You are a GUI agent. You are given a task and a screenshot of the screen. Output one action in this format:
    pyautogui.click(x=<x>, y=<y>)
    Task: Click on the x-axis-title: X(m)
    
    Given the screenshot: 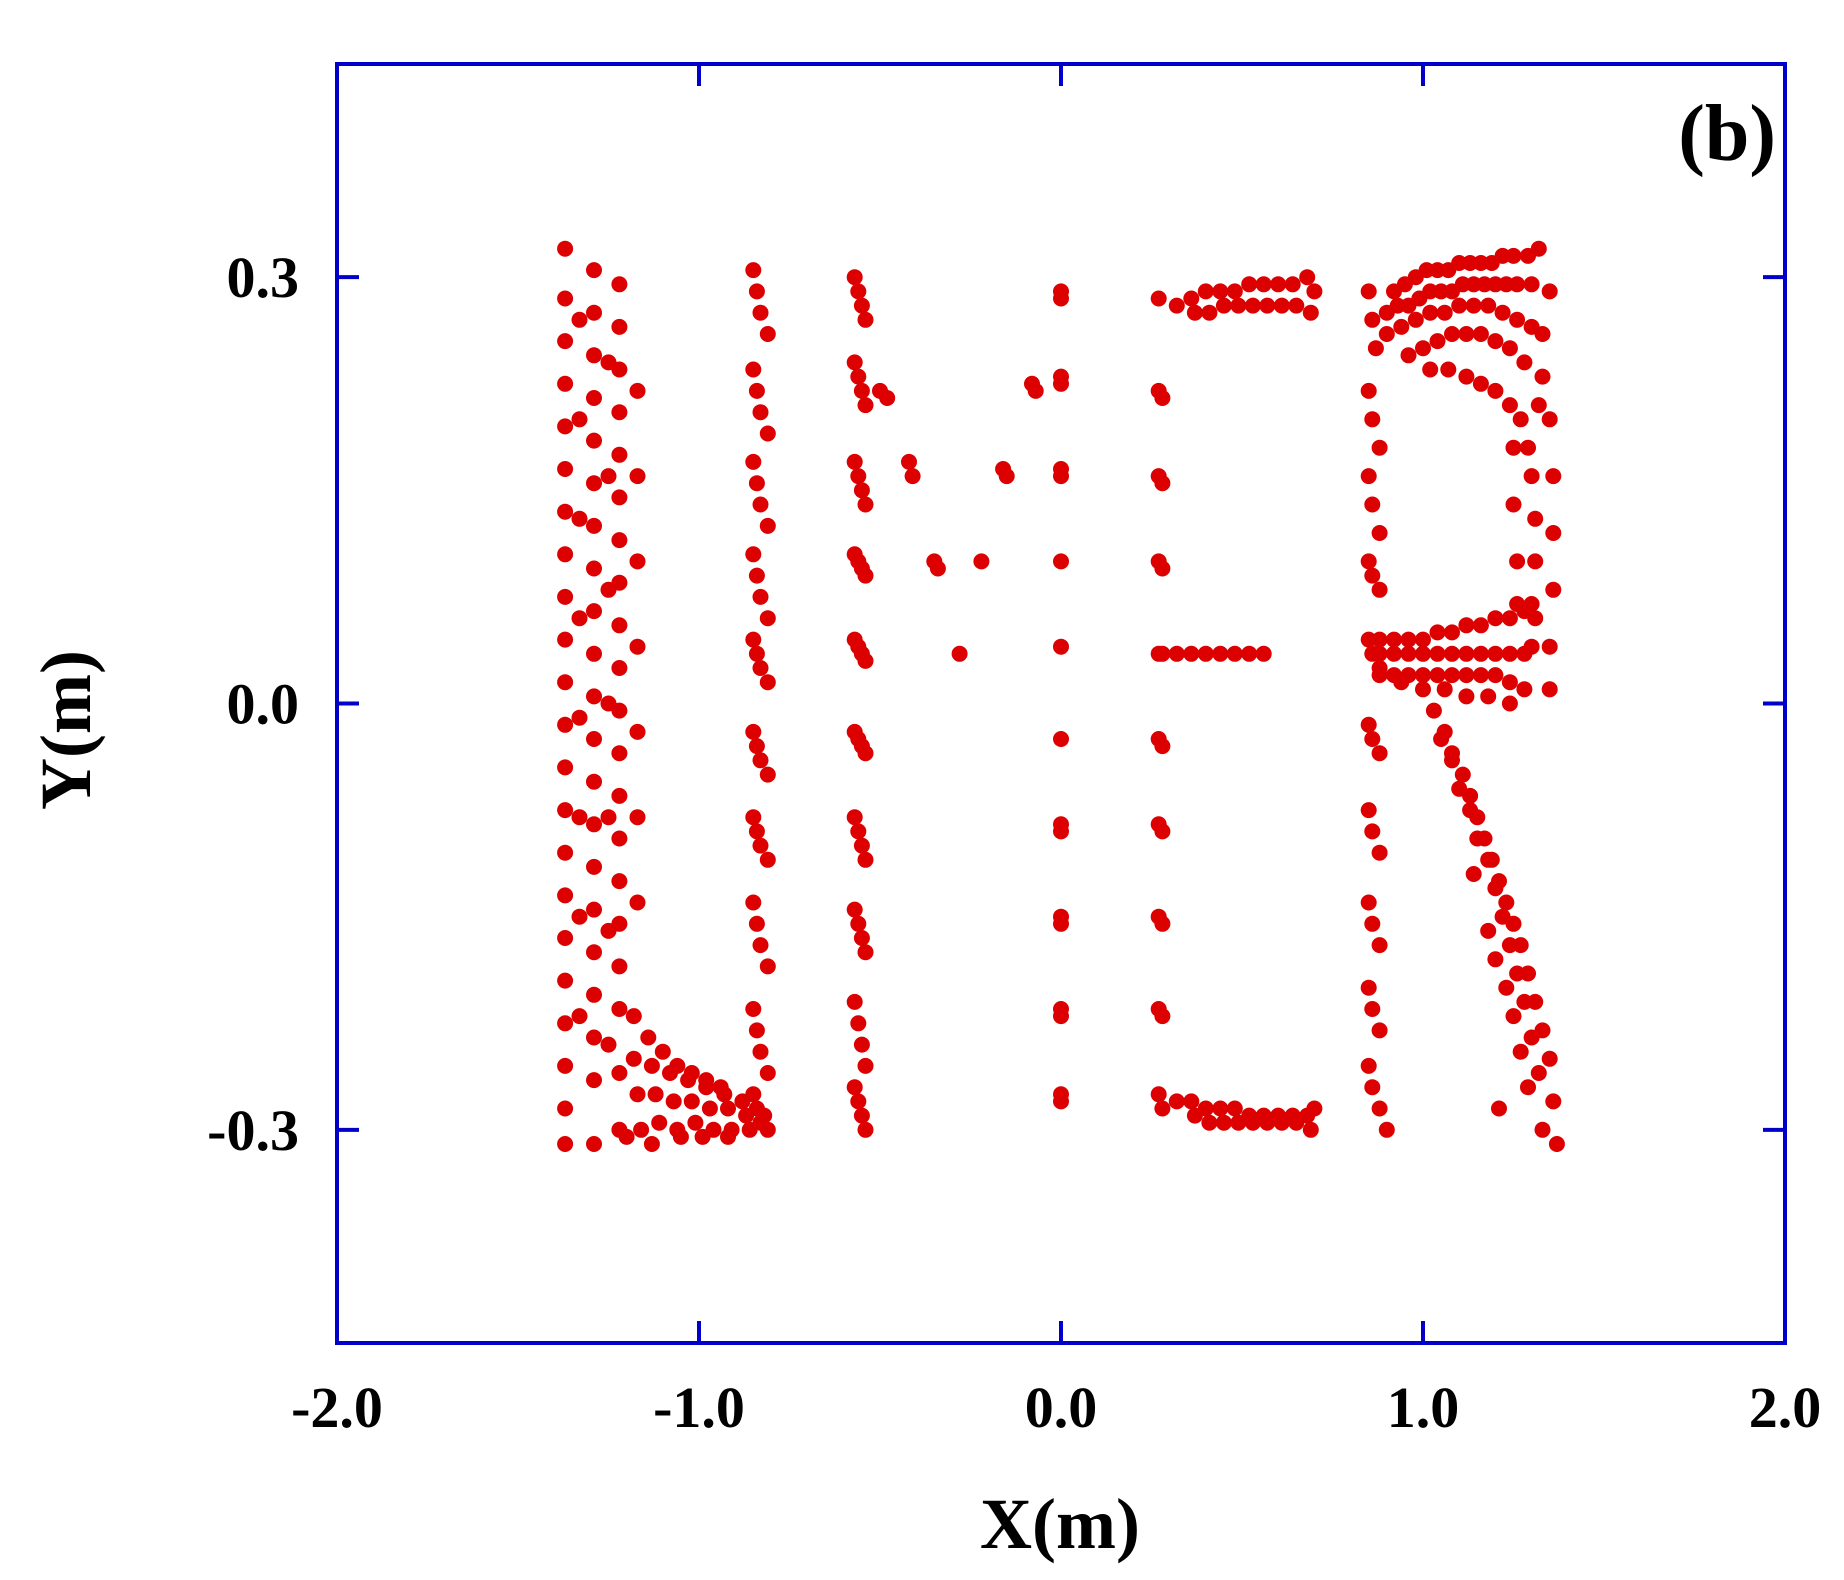 What is the action you would take?
    pyautogui.click(x=1060, y=1524)
    